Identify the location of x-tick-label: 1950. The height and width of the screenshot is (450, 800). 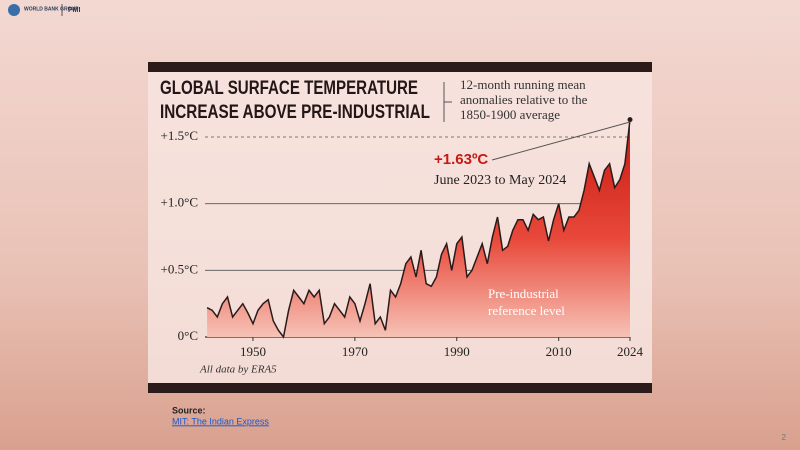
(253, 351).